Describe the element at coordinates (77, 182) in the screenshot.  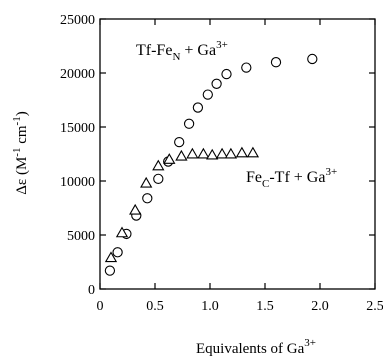
I see `y-tick-label: 10000` at that location.